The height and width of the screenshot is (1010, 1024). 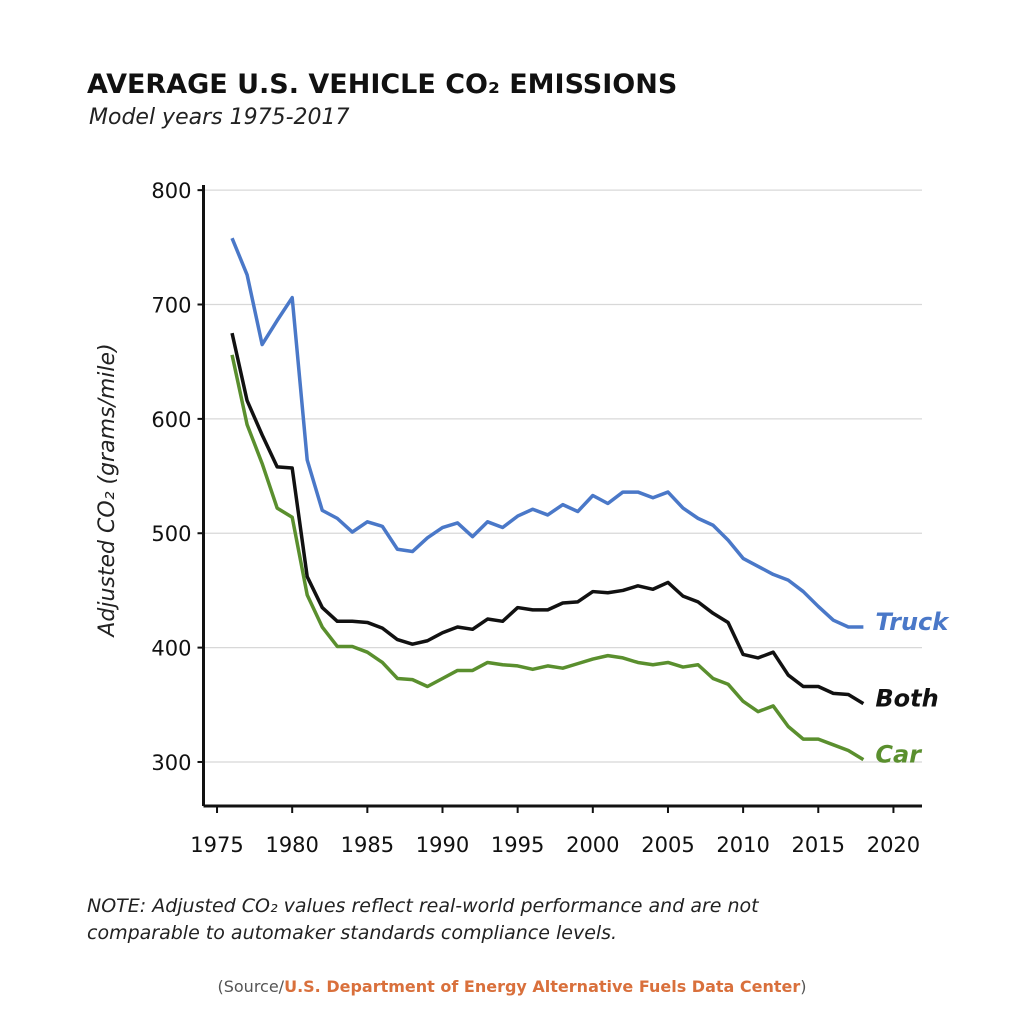 What do you see at coordinates (171, 763) in the screenshot?
I see `y-tick-label: 300` at bounding box center [171, 763].